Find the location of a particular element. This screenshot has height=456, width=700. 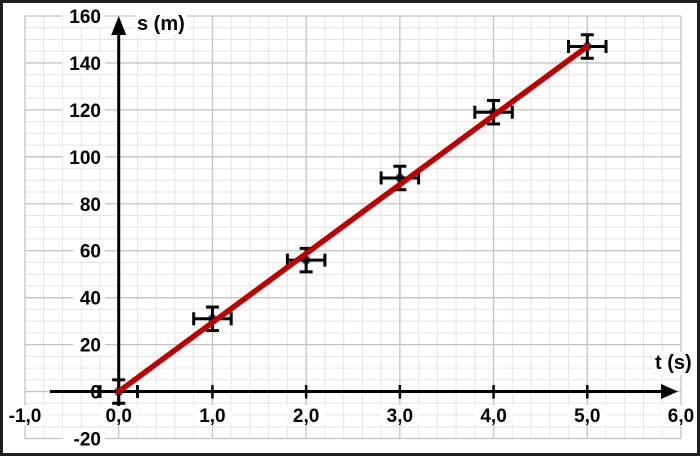

y-tick-label: 160 is located at coordinates (85, 17).